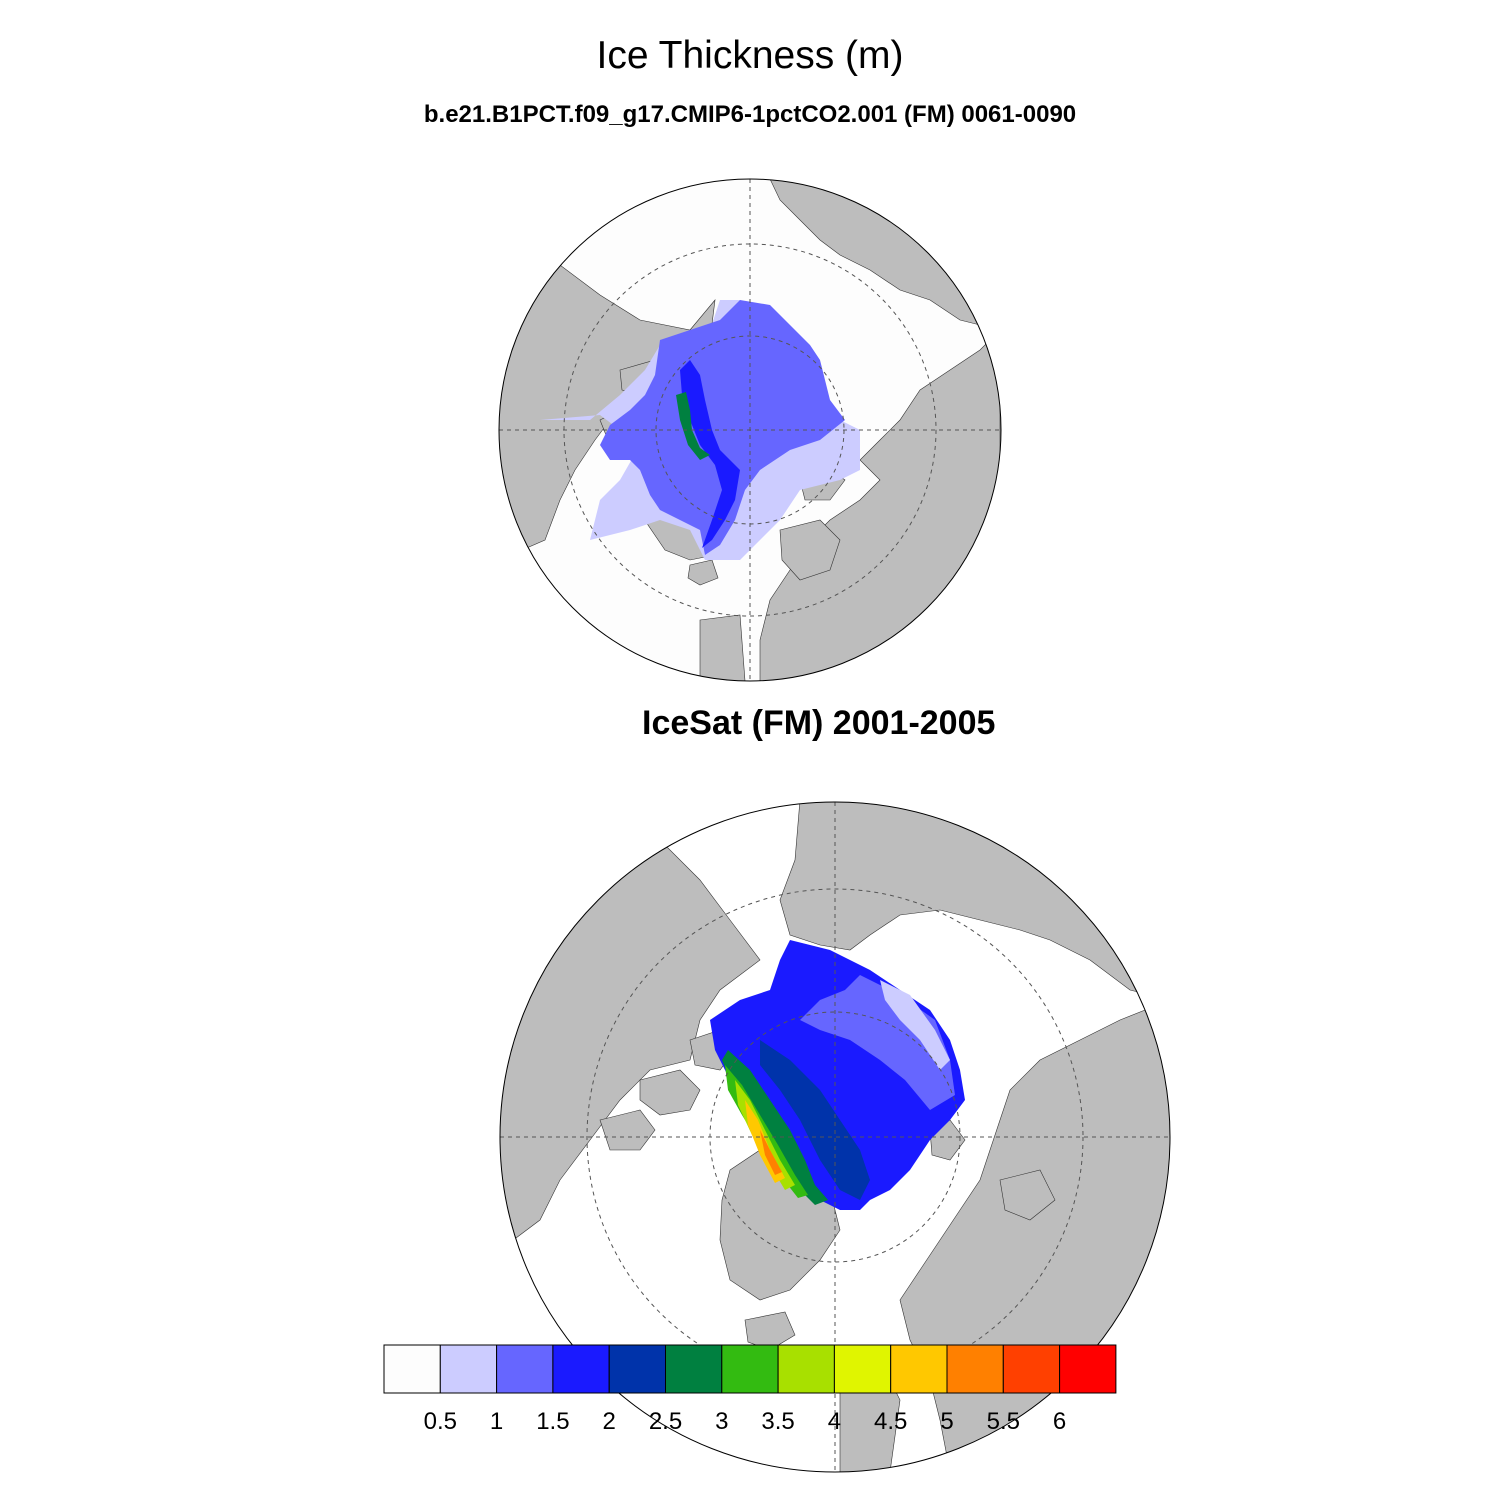 This screenshot has width=1500, height=1500. Describe the element at coordinates (1003, 1421) in the screenshot. I see `colorbar-tick-label: 5.5` at that location.